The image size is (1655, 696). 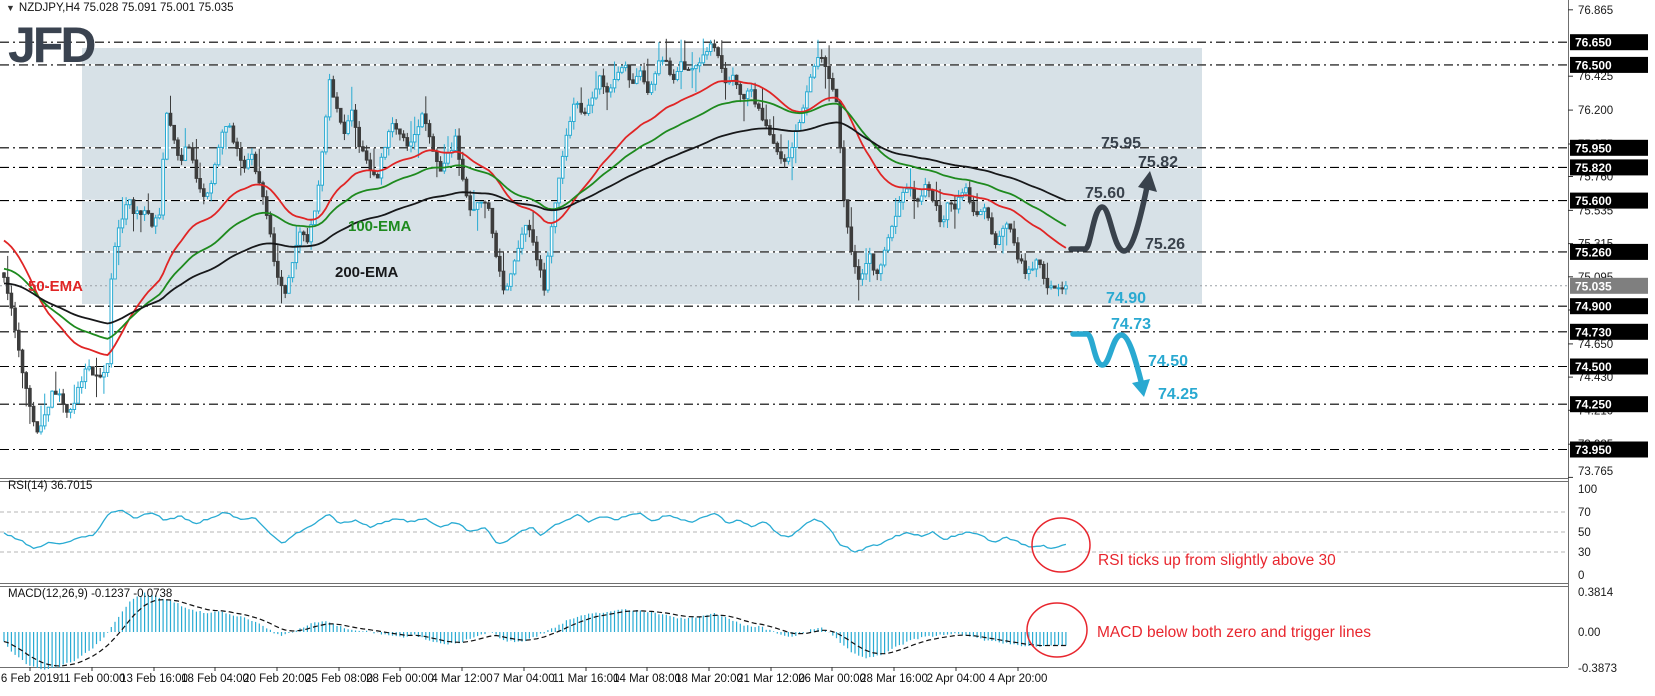 What do you see at coordinates (523, 679) in the screenshot?
I see `time-tick-label: 7 Mar 04:00` at bounding box center [523, 679].